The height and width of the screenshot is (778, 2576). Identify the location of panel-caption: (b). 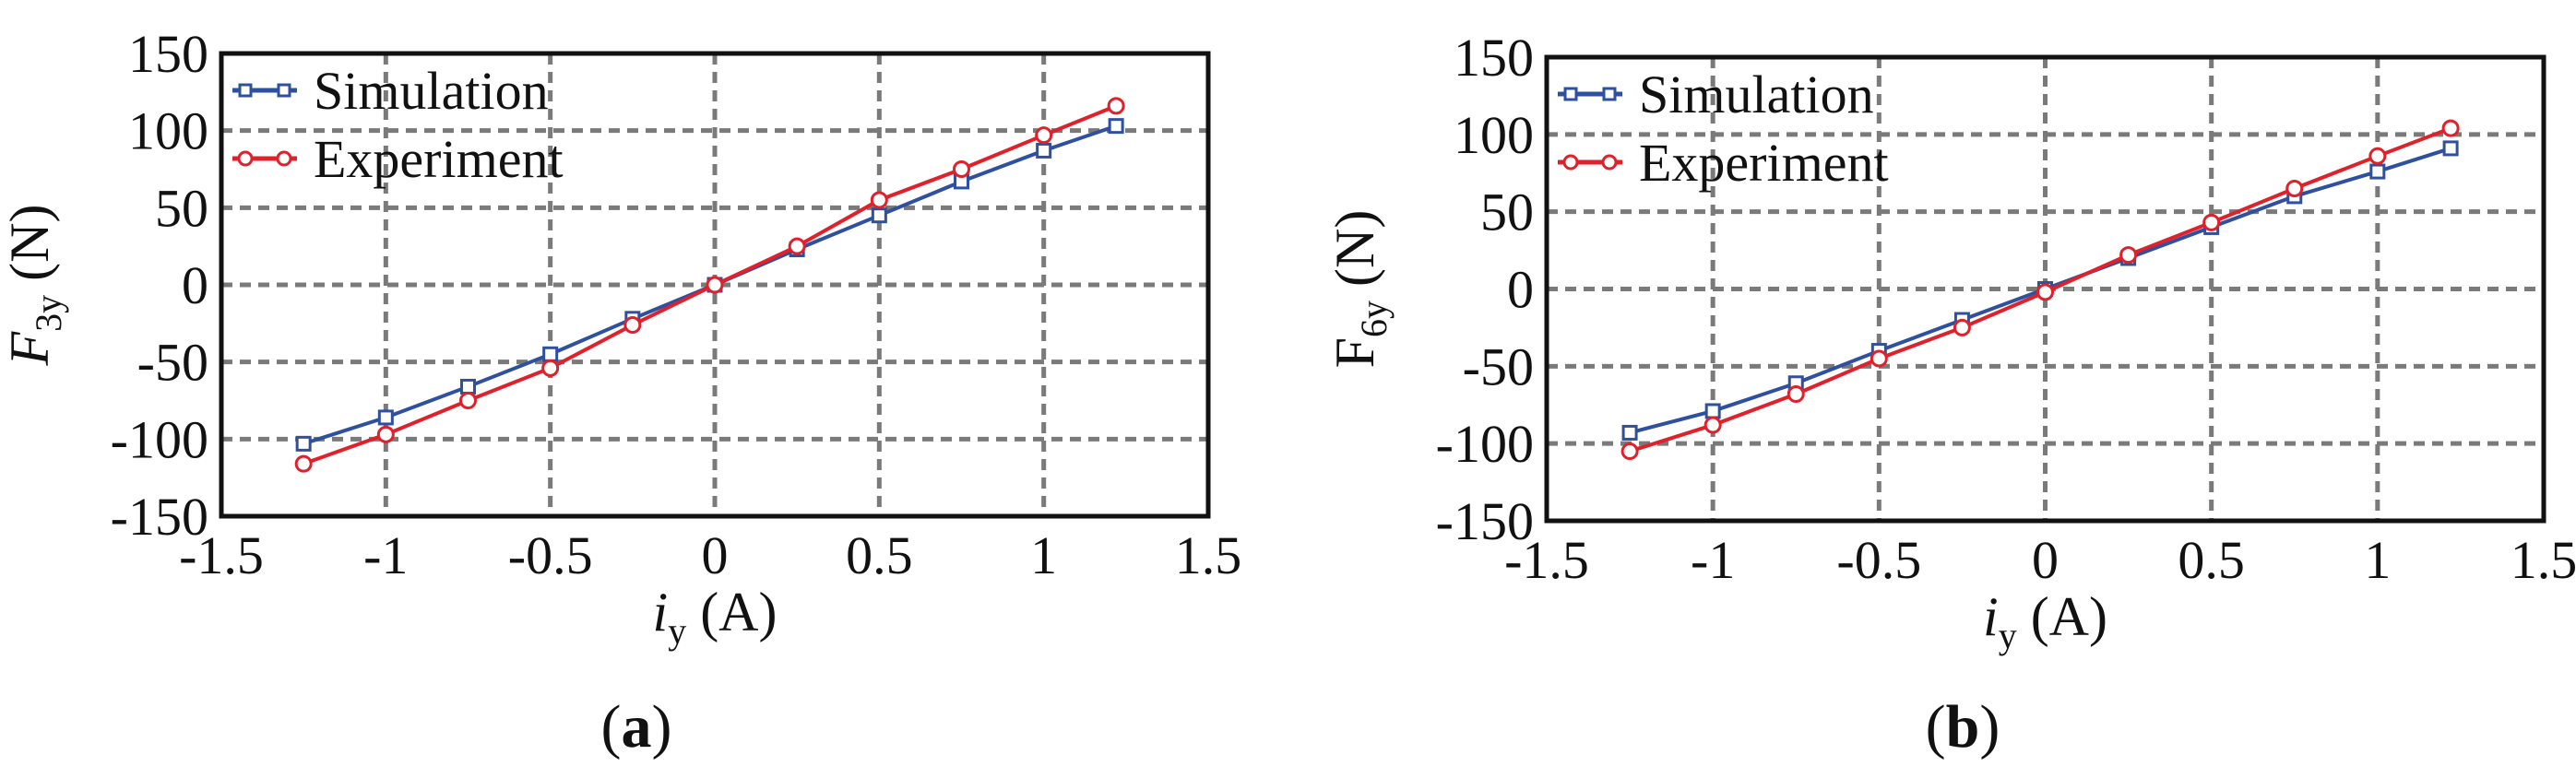
(1963, 727).